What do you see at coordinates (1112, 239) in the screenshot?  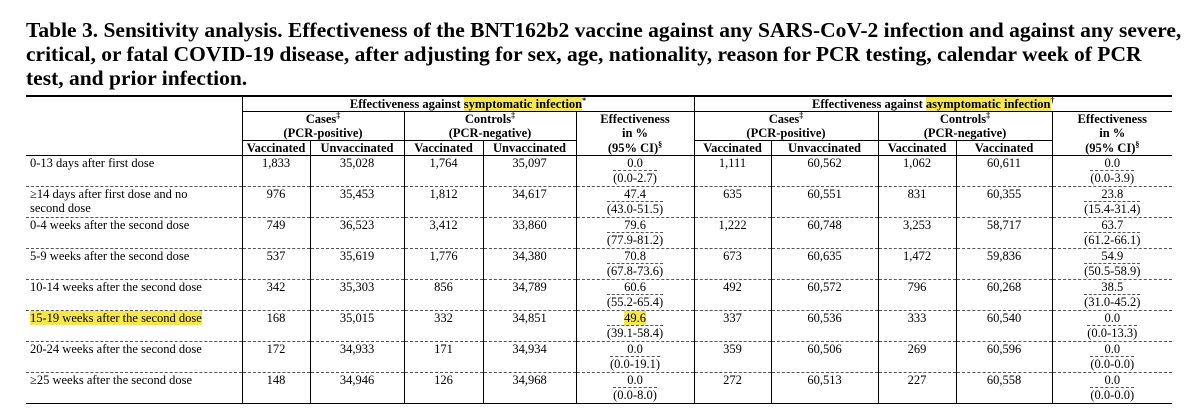 I see `confidence-interval: (61.2-66.1)` at bounding box center [1112, 239].